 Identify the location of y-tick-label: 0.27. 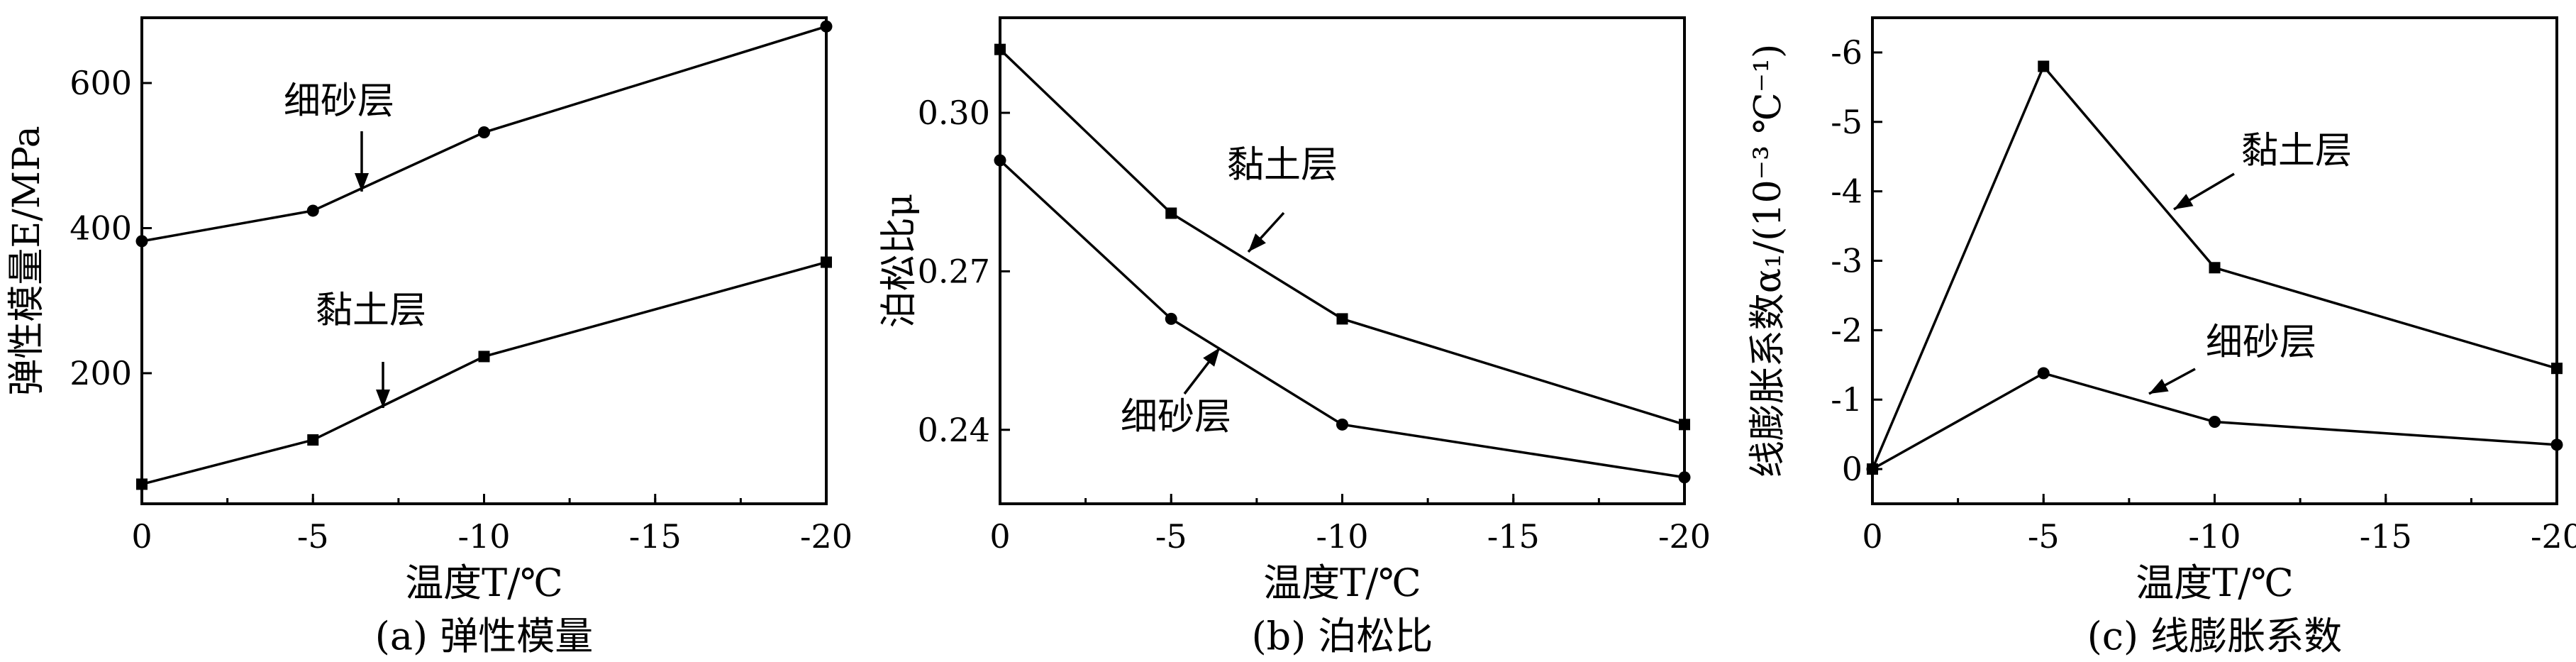
(954, 271).